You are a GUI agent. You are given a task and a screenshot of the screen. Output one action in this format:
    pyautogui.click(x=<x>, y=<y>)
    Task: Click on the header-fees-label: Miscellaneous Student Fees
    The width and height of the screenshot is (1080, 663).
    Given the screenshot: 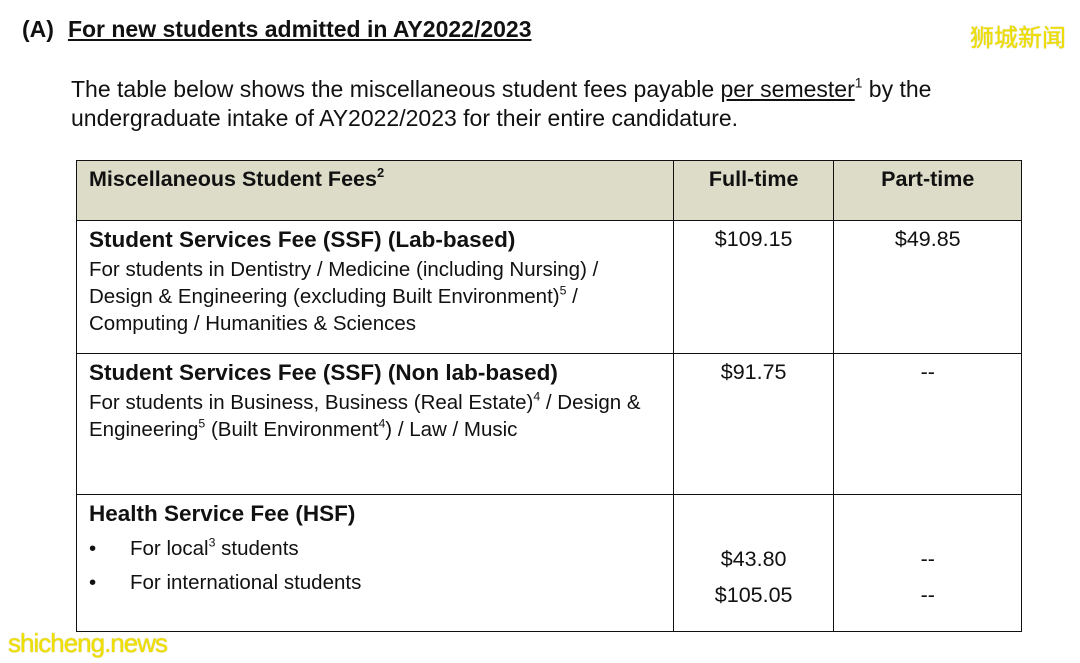 What is the action you would take?
    pyautogui.click(x=233, y=179)
    